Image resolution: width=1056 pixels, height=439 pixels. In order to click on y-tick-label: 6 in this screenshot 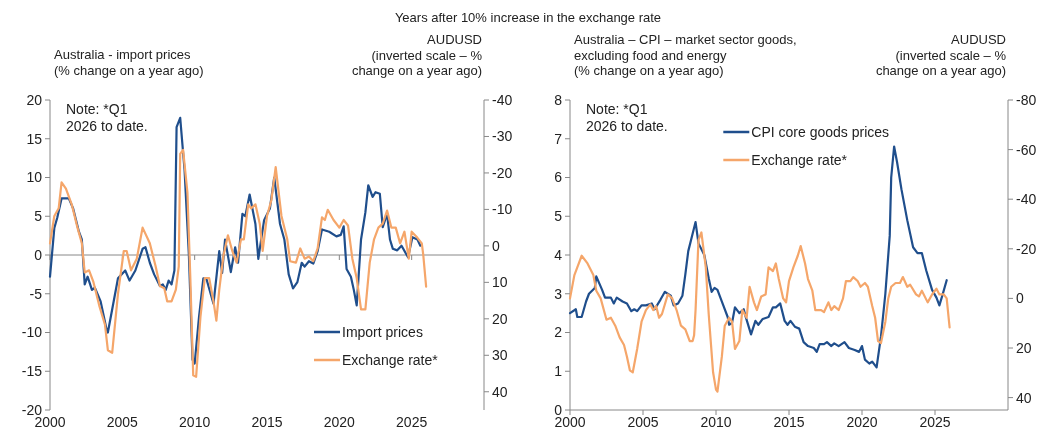, I will do `click(558, 177)`.